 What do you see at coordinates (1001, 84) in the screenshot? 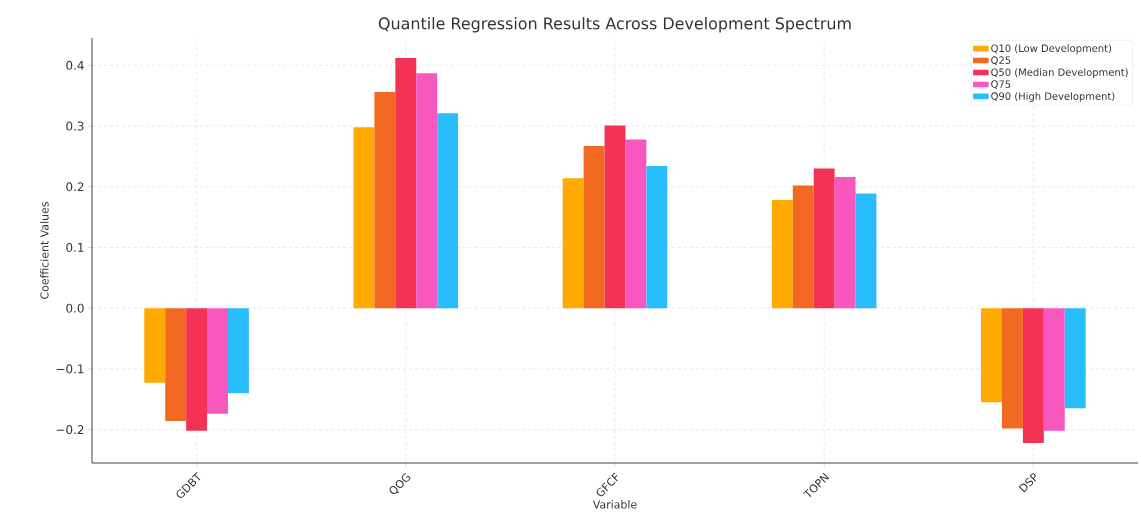
I see `legend-label: Q75` at bounding box center [1001, 84].